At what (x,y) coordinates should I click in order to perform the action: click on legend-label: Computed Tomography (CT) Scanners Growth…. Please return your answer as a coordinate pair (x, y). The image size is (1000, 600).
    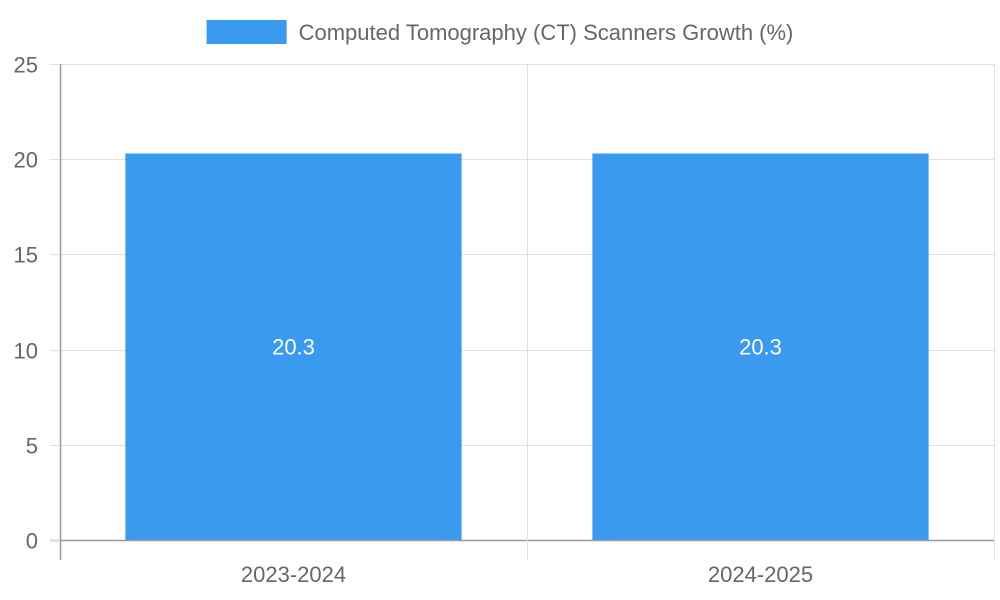
    Looking at the image, I should click on (546, 32).